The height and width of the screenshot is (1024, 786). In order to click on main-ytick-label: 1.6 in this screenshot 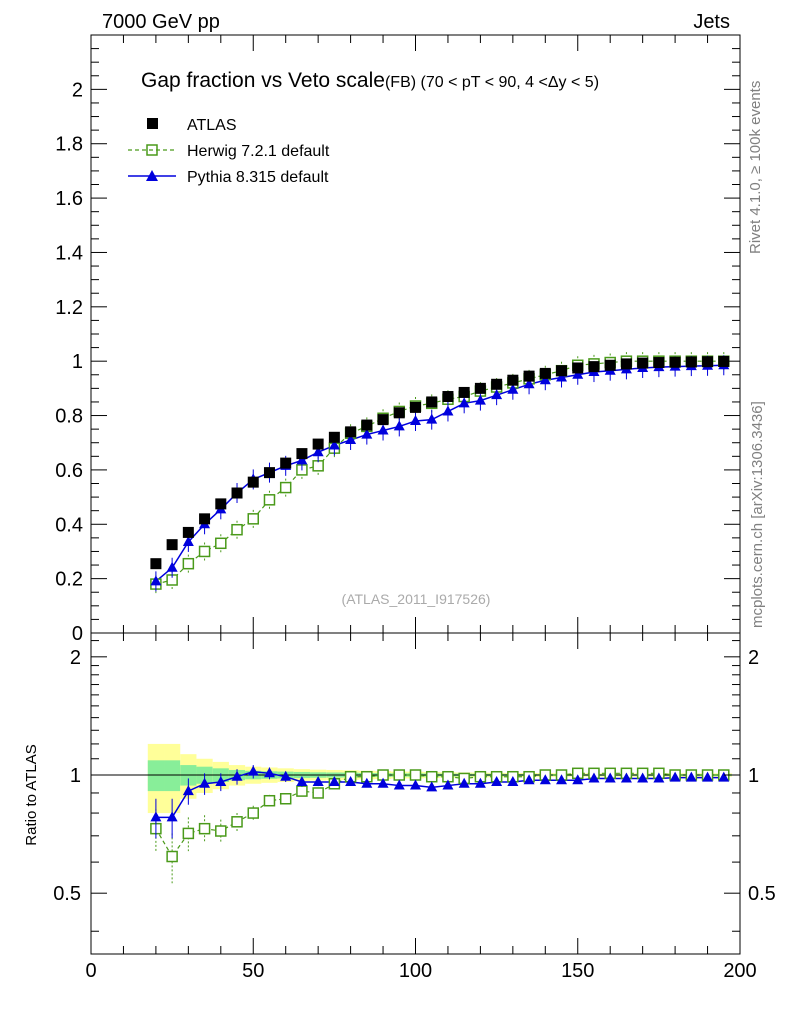, I will do `click(69, 199)`.